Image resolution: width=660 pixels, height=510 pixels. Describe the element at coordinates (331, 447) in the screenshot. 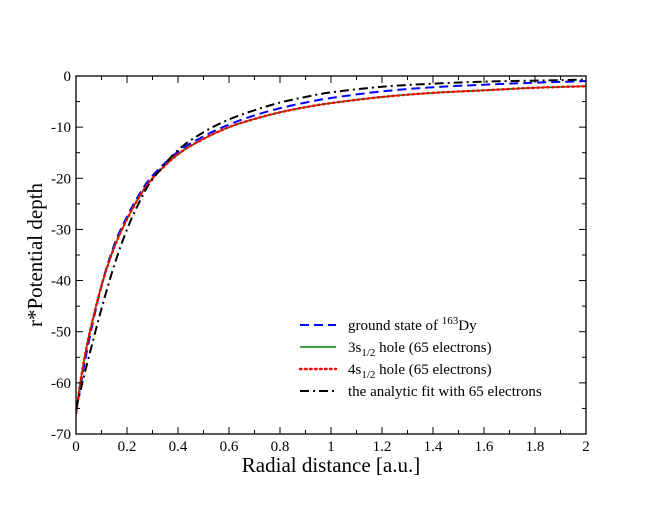

I see `x-tick-label: 1` at that location.